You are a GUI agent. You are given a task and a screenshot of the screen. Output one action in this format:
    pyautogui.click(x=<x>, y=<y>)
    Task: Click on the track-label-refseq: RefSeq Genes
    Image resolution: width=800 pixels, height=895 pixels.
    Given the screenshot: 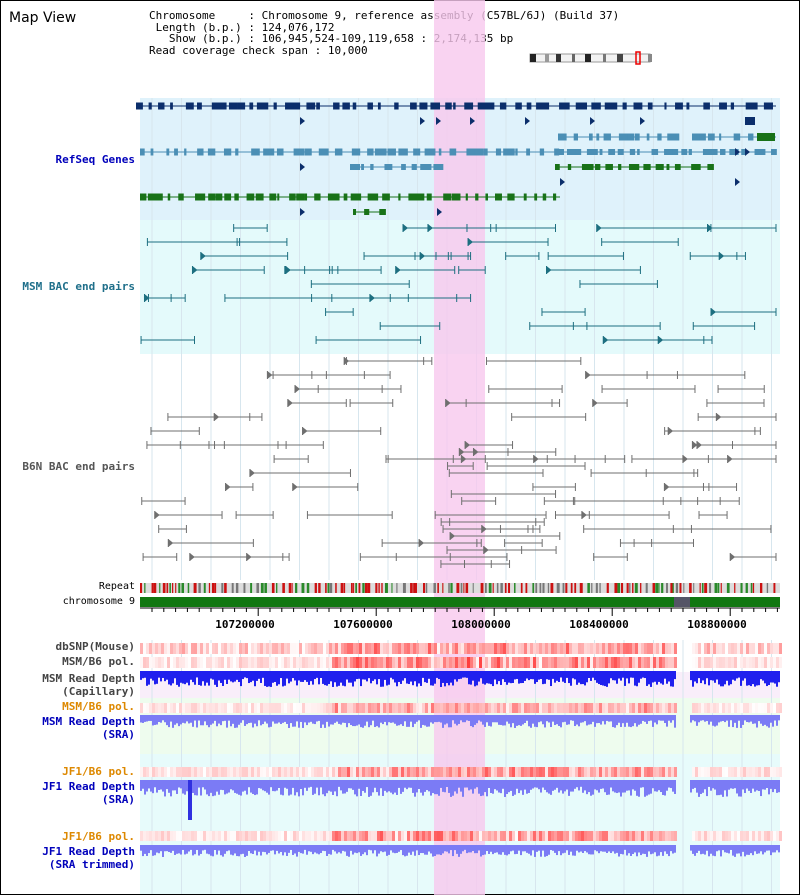 What is the action you would take?
    pyautogui.click(x=95, y=159)
    